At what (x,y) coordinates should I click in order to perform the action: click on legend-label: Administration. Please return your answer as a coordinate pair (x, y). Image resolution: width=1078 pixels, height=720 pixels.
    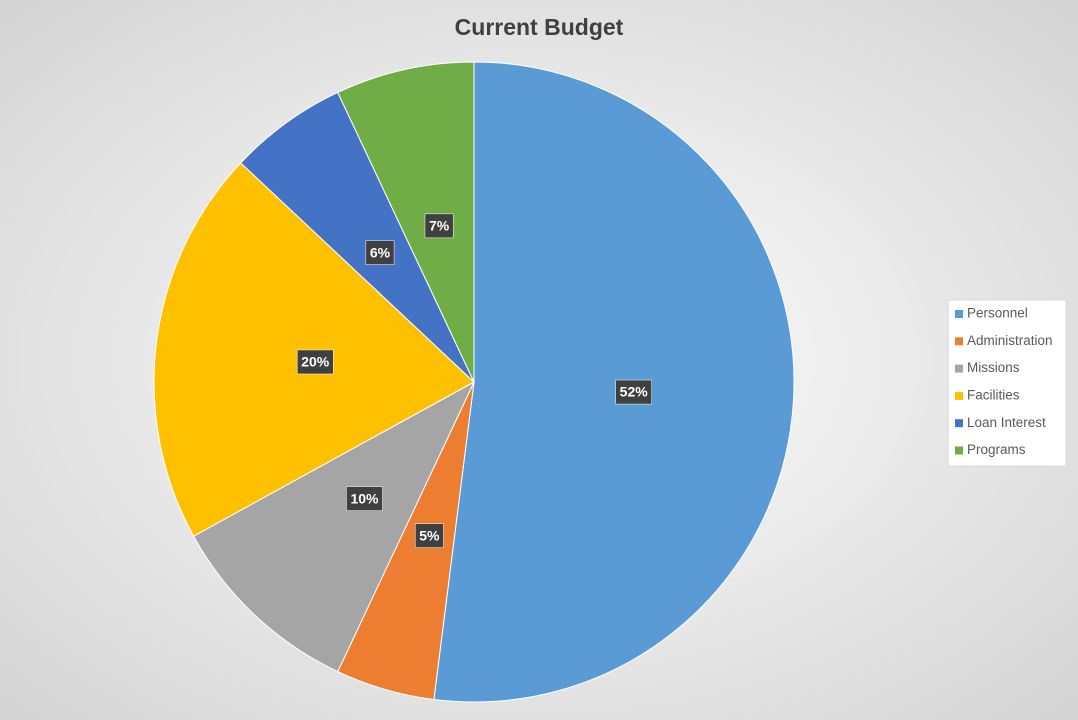
    Looking at the image, I should click on (1010, 340).